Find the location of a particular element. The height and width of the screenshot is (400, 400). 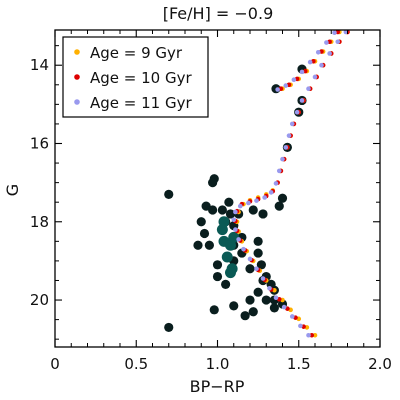

x-tick-label: 2.0 is located at coordinates (380, 364).